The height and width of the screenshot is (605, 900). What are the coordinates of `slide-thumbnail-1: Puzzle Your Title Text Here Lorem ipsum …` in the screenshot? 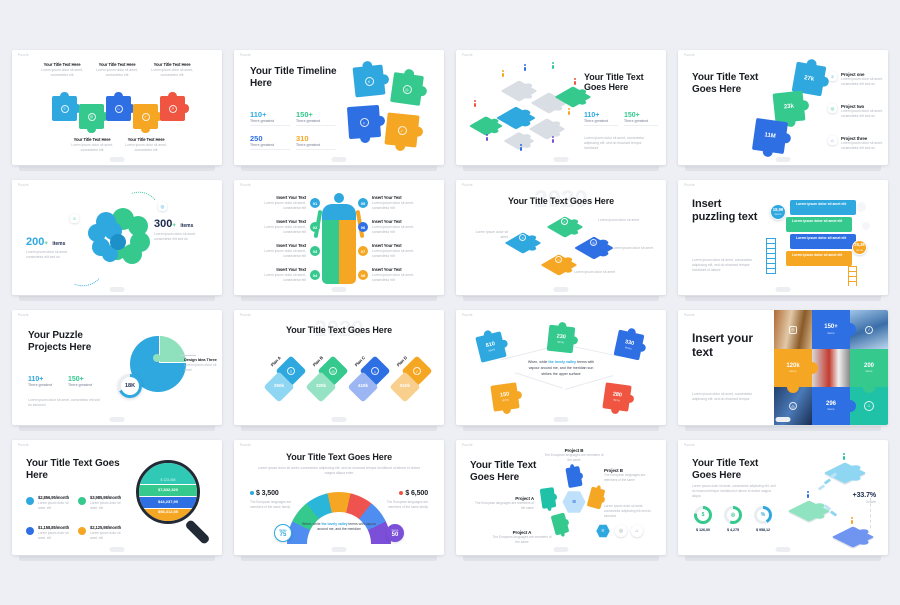 It's located at (117, 110).